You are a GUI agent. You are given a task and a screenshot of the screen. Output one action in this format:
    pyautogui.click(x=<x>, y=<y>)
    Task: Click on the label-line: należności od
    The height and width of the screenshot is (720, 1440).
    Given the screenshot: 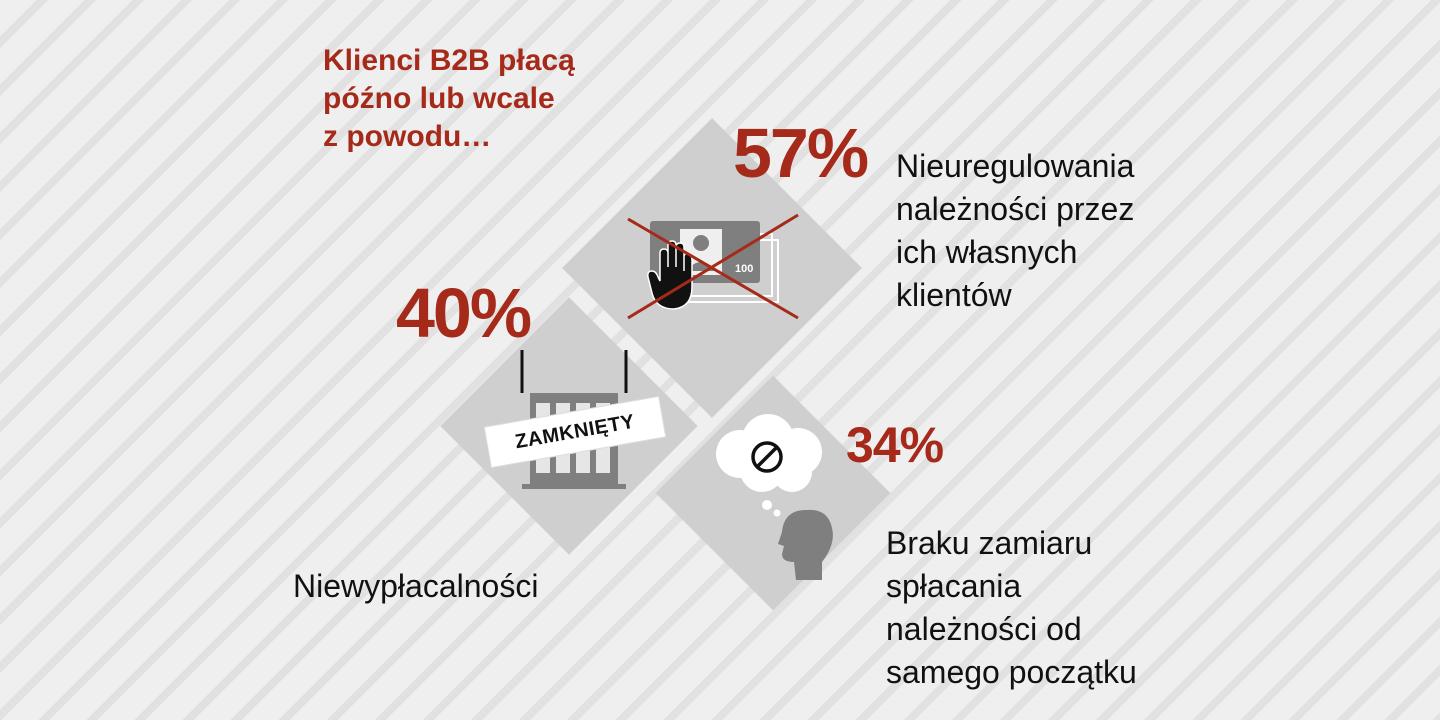 What is the action you would take?
    pyautogui.click(x=984, y=629)
    